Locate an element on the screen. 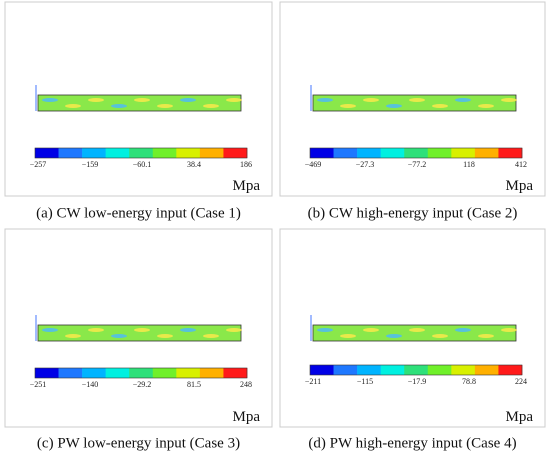 This screenshot has height=455, width=550. scale-label: −257 is located at coordinates (38, 164).